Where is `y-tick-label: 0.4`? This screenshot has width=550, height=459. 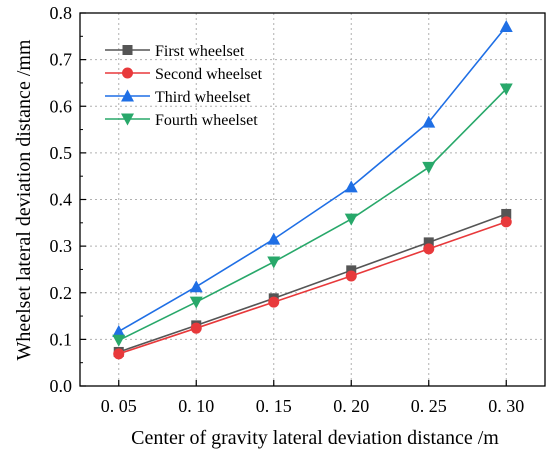 y-tick-label: 0.4 is located at coordinates (61, 200).